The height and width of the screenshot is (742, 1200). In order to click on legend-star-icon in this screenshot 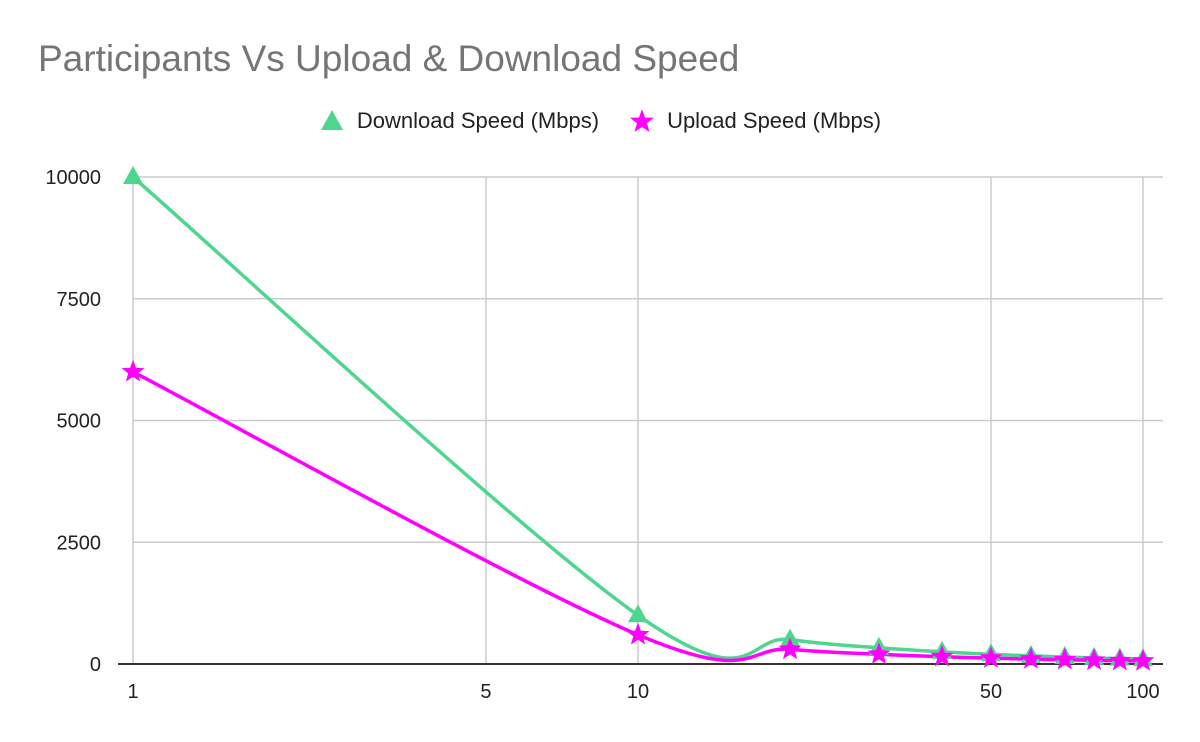, I will do `click(642, 120)`.